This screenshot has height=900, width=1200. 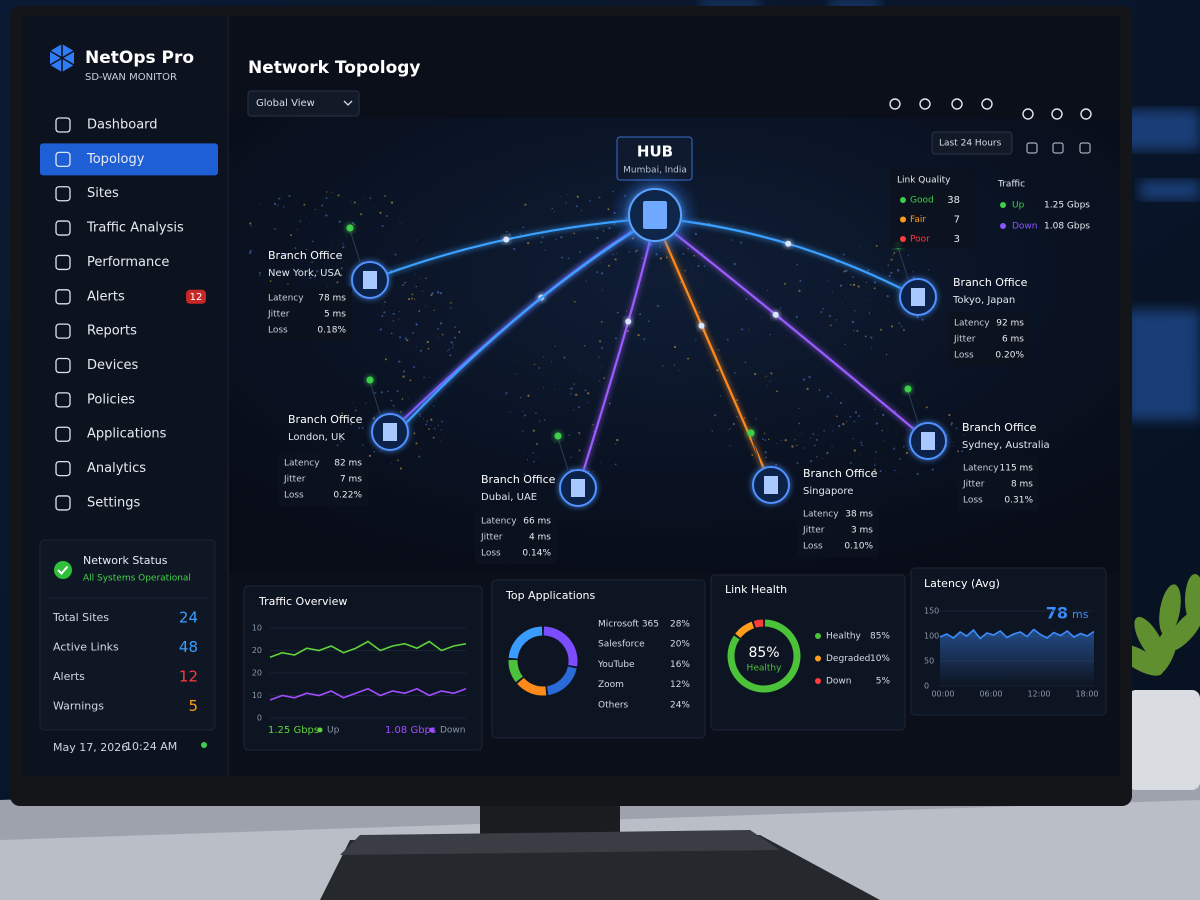 I want to click on nav-item: Reports, so click(x=112, y=331).